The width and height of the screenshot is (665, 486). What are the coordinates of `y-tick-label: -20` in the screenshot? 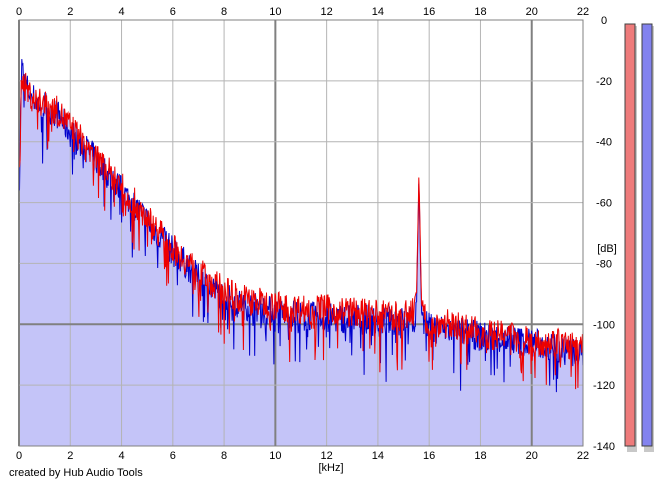 It's located at (604, 82).